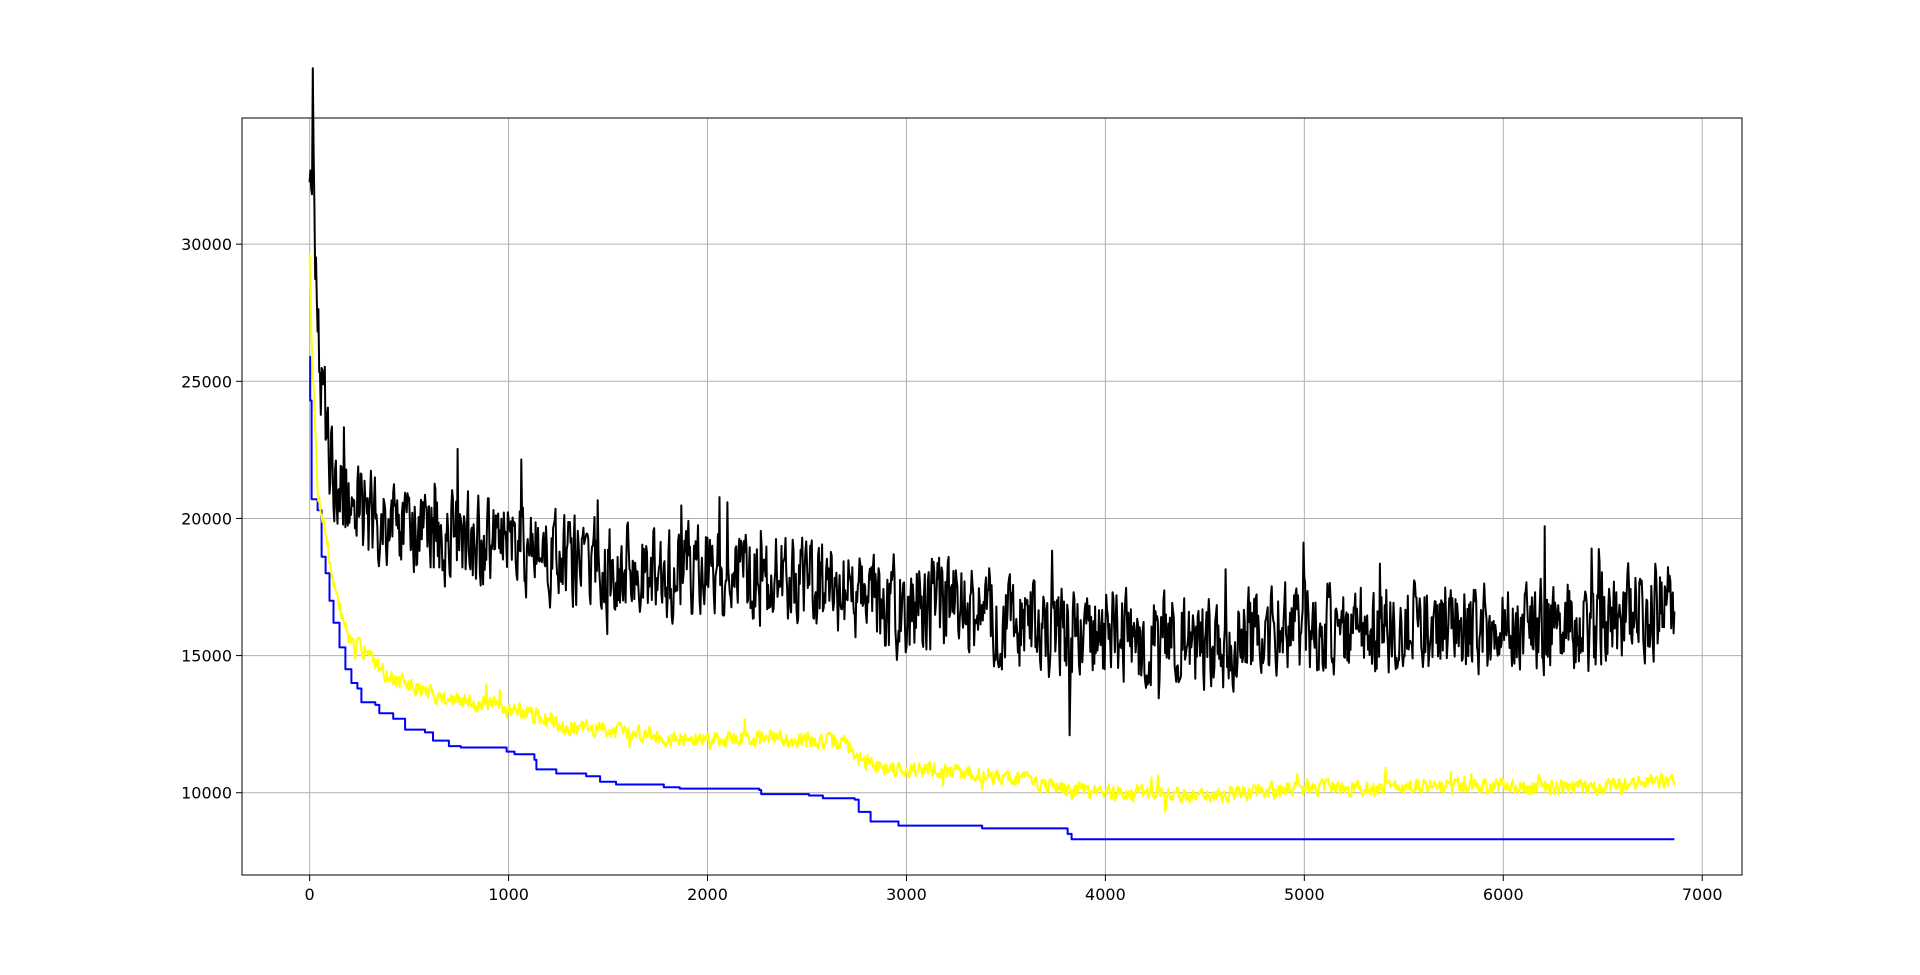 The width and height of the screenshot is (1920, 975). I want to click on x-tick-label: 0, so click(310, 894).